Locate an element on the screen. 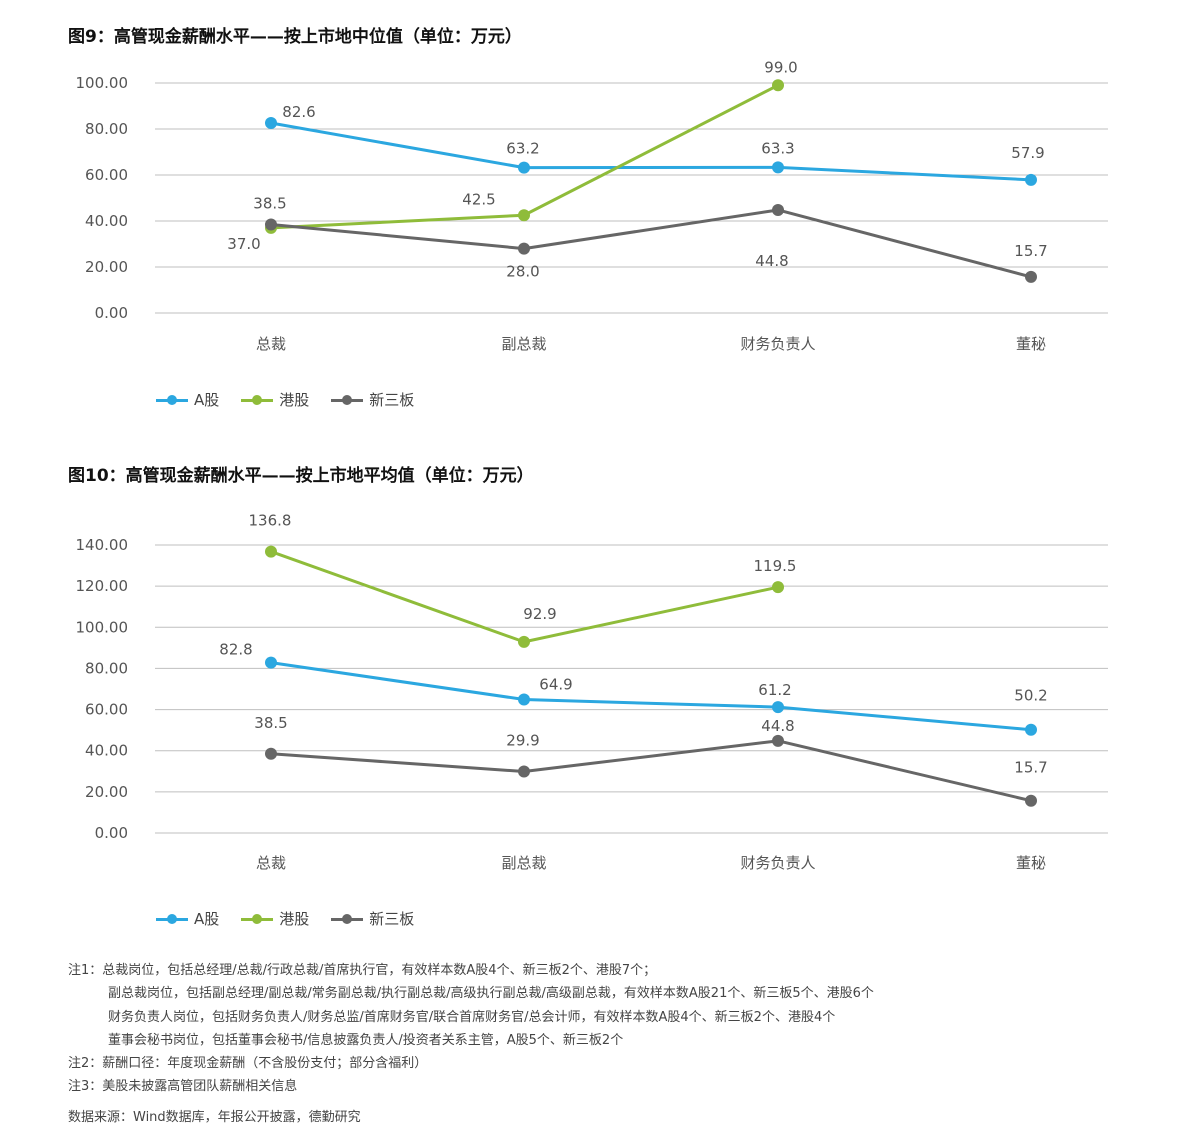  note-2: 注2：薪酬口径：年度现金薪酬（不含股份支付；部分含福利） is located at coordinates (248, 1064).